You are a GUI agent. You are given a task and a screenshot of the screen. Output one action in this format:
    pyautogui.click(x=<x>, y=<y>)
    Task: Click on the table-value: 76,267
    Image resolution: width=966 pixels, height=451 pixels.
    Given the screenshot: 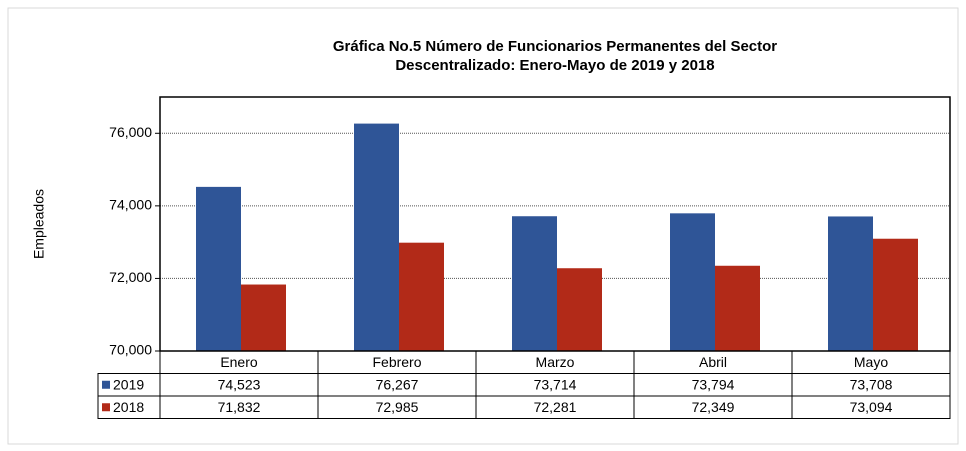 What is the action you would take?
    pyautogui.click(x=397, y=384)
    